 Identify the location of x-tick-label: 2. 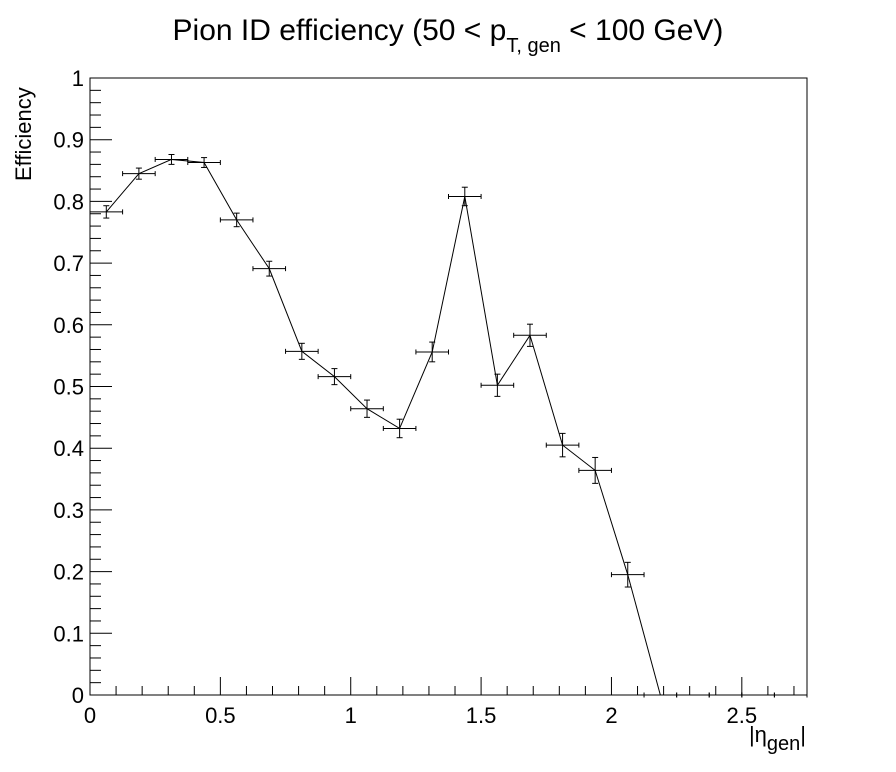
(611, 715).